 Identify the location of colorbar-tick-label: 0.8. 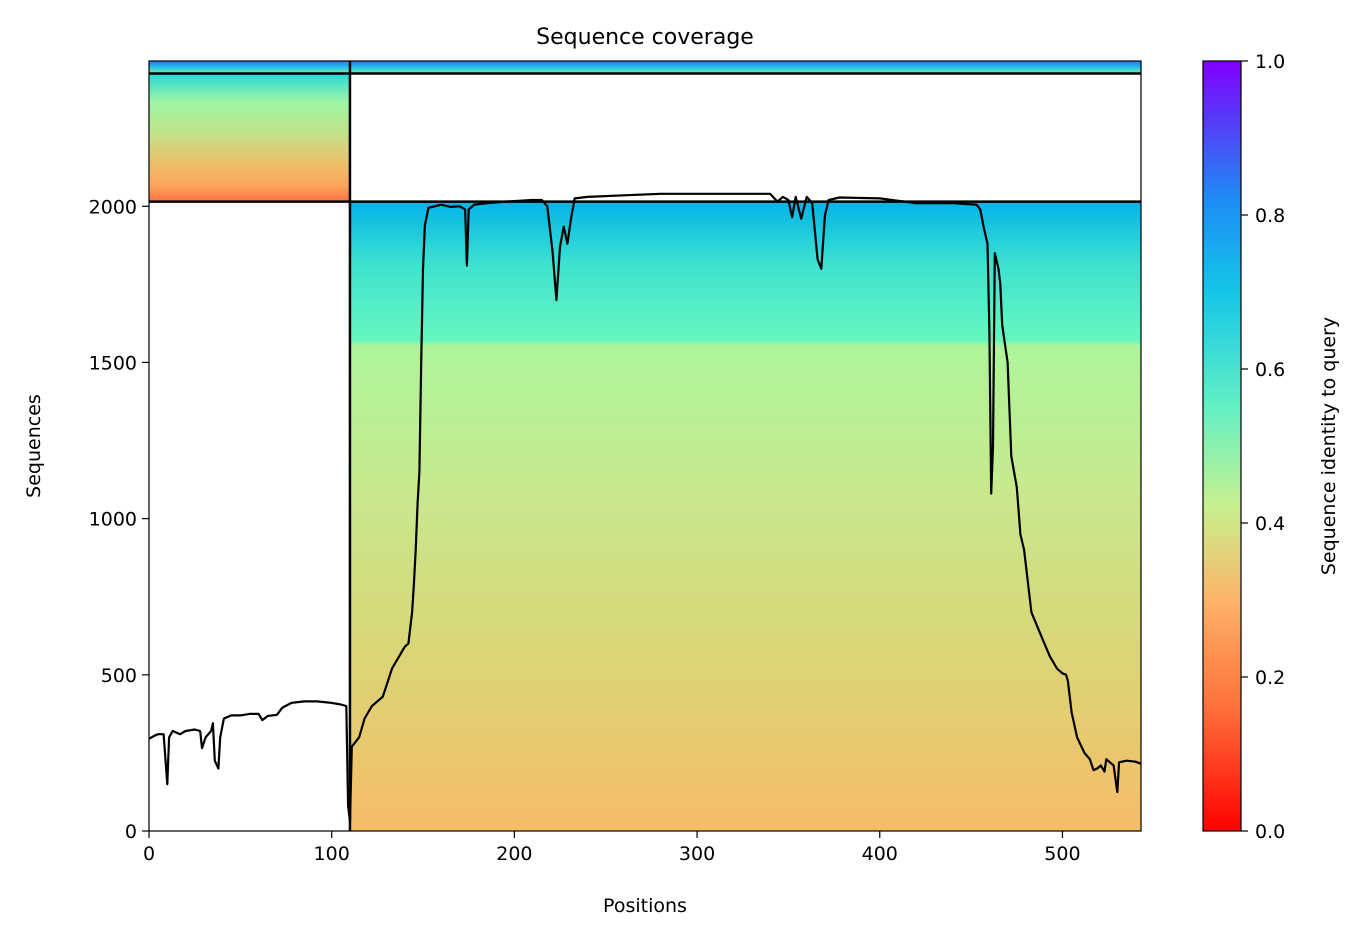
(1270, 216).